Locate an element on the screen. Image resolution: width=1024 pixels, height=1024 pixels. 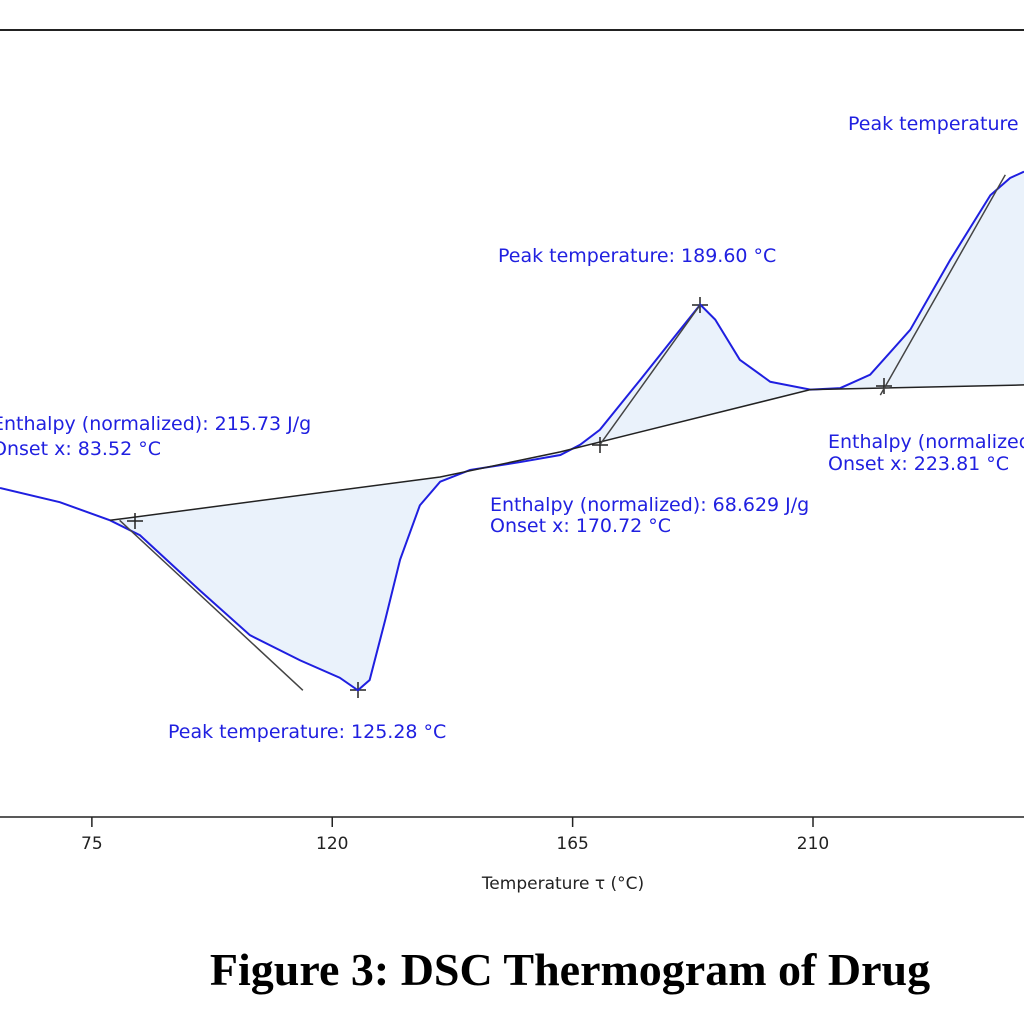
annotation: Onset x: 170.72 °C is located at coordinates (580, 526).